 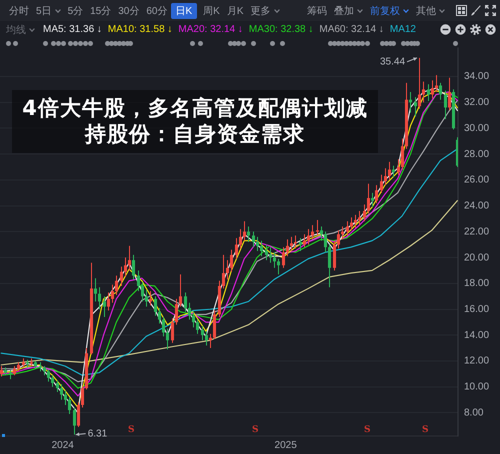 I want to click on y-tick-label: 14.00, so click(x=477, y=335).